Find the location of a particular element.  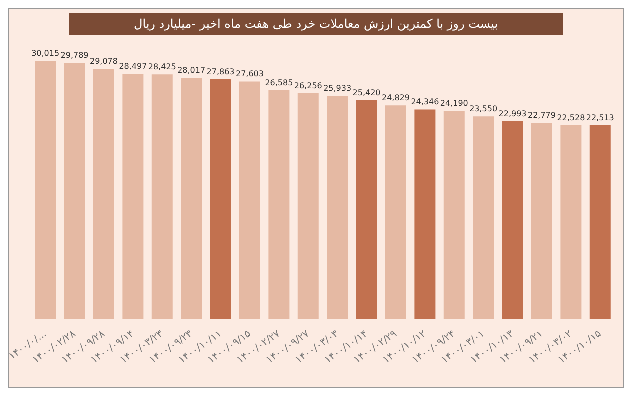

data-label: 22,779 is located at coordinates (542, 115).